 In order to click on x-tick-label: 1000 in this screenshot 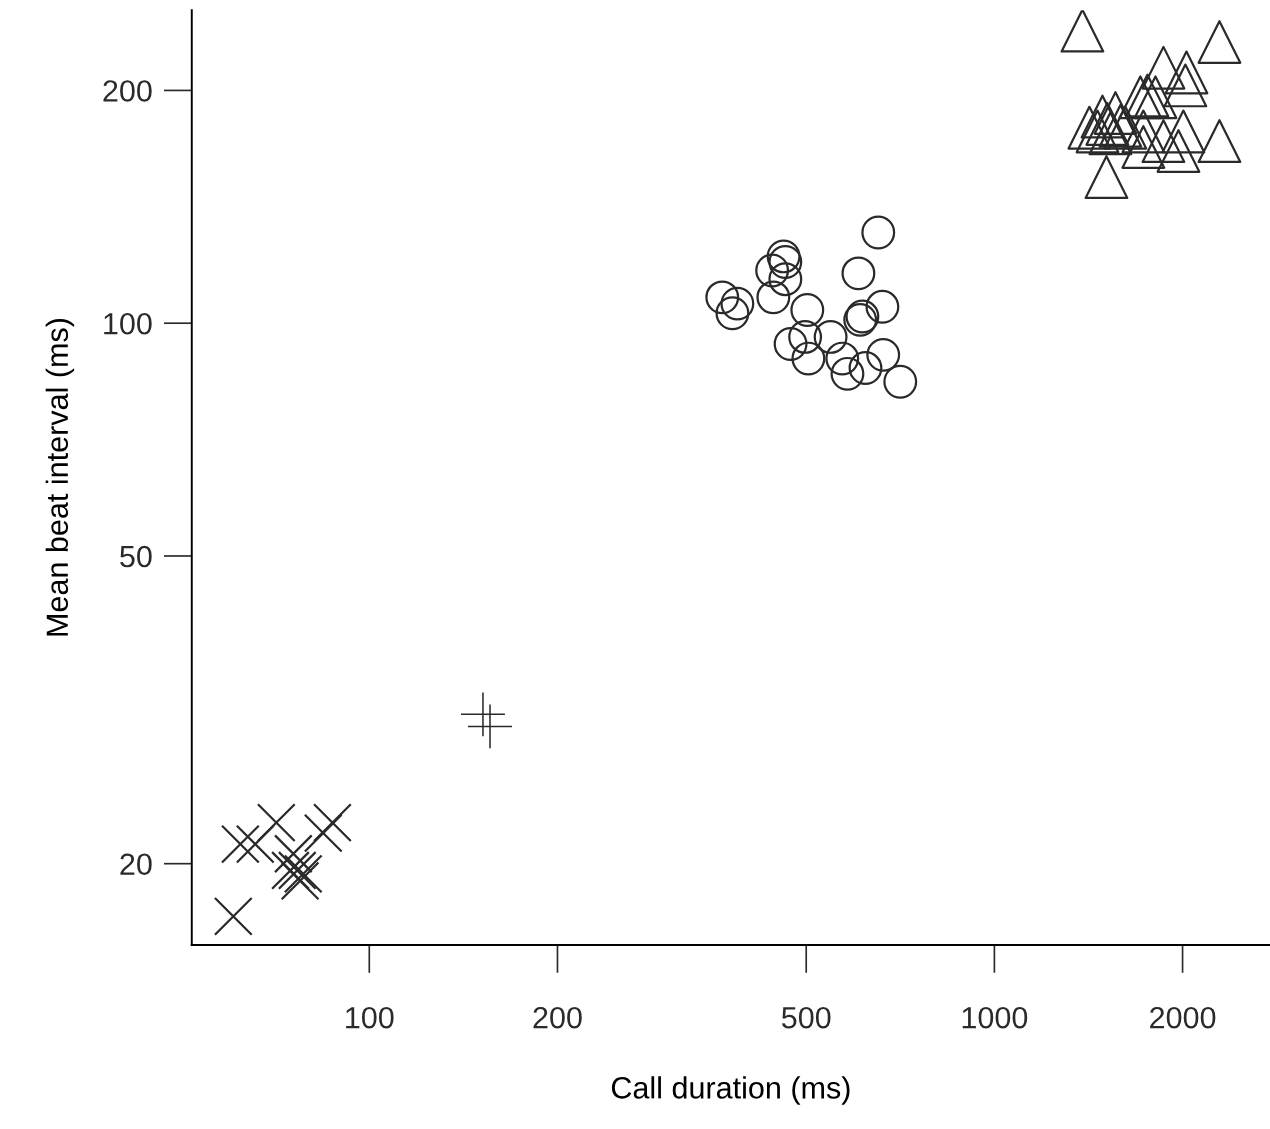, I will do `click(995, 1017)`.